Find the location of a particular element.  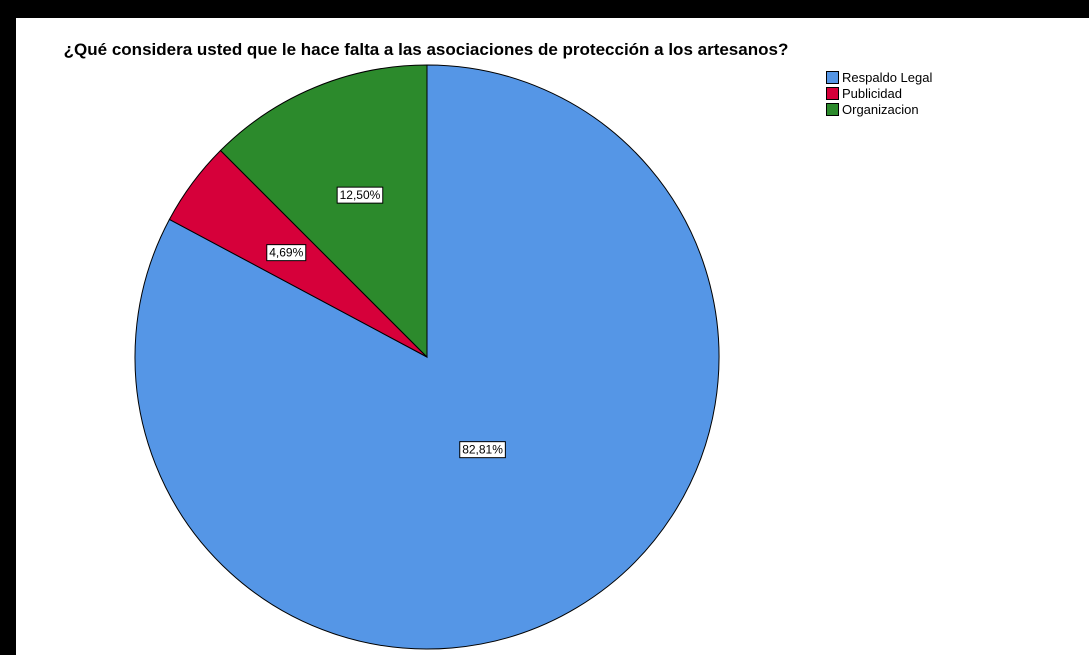

legend-item-publicidad: Publicidad is located at coordinates (879, 93).